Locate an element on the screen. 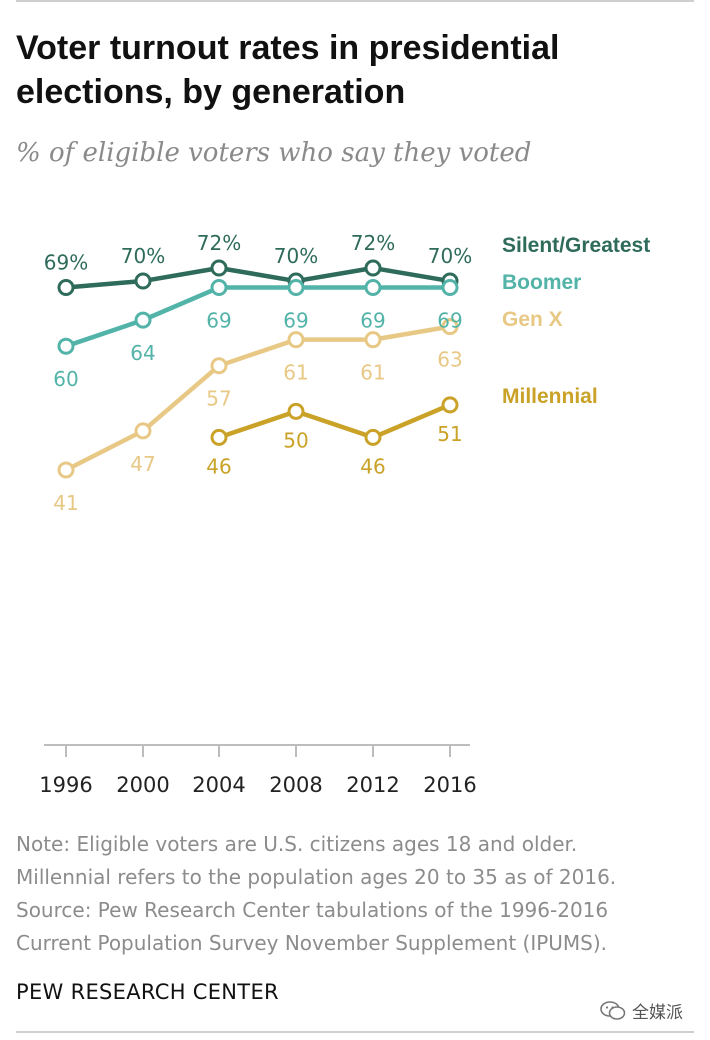  series-line-boomer is located at coordinates (257, 317).